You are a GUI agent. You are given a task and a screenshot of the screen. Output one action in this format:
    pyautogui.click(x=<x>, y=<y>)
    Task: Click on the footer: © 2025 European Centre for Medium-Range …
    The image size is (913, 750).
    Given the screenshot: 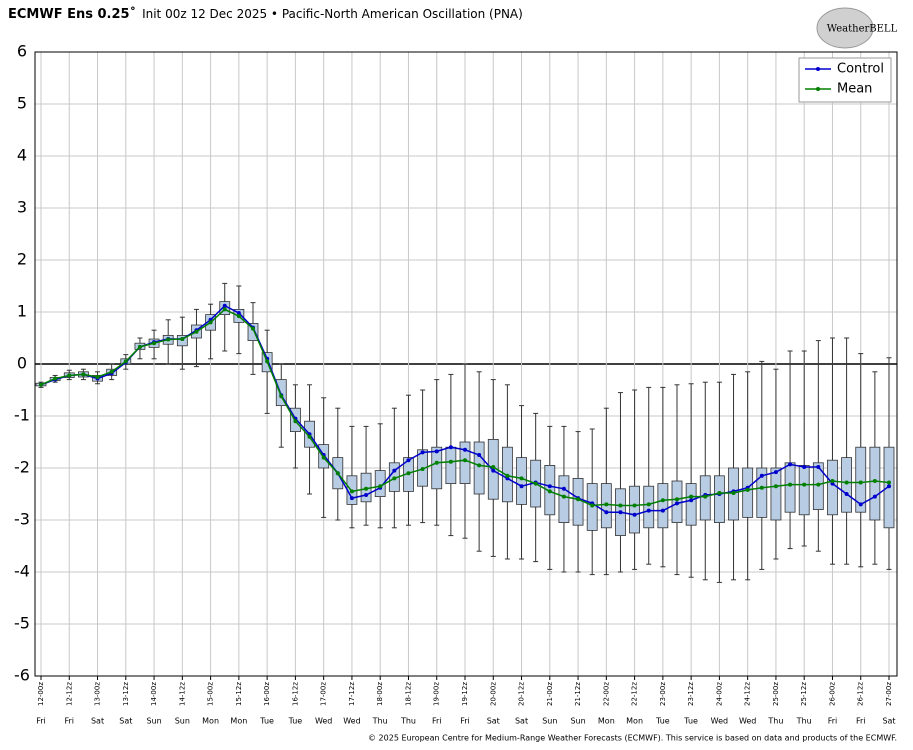 What is the action you would take?
    pyautogui.click(x=632, y=738)
    